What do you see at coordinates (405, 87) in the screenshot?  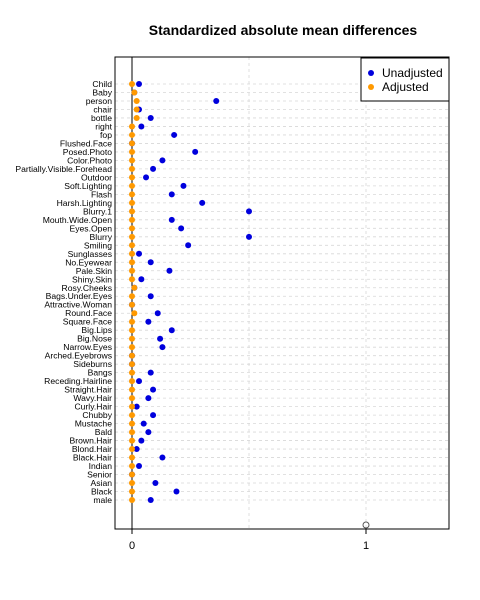 I see `legend-label: Adjusted` at bounding box center [405, 87].